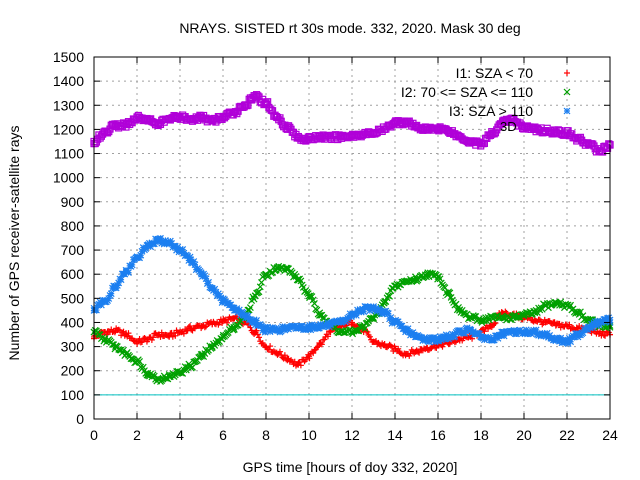 The image size is (640, 480). What do you see at coordinates (73, 371) in the screenshot?
I see `y-tick-label: 200` at bounding box center [73, 371].